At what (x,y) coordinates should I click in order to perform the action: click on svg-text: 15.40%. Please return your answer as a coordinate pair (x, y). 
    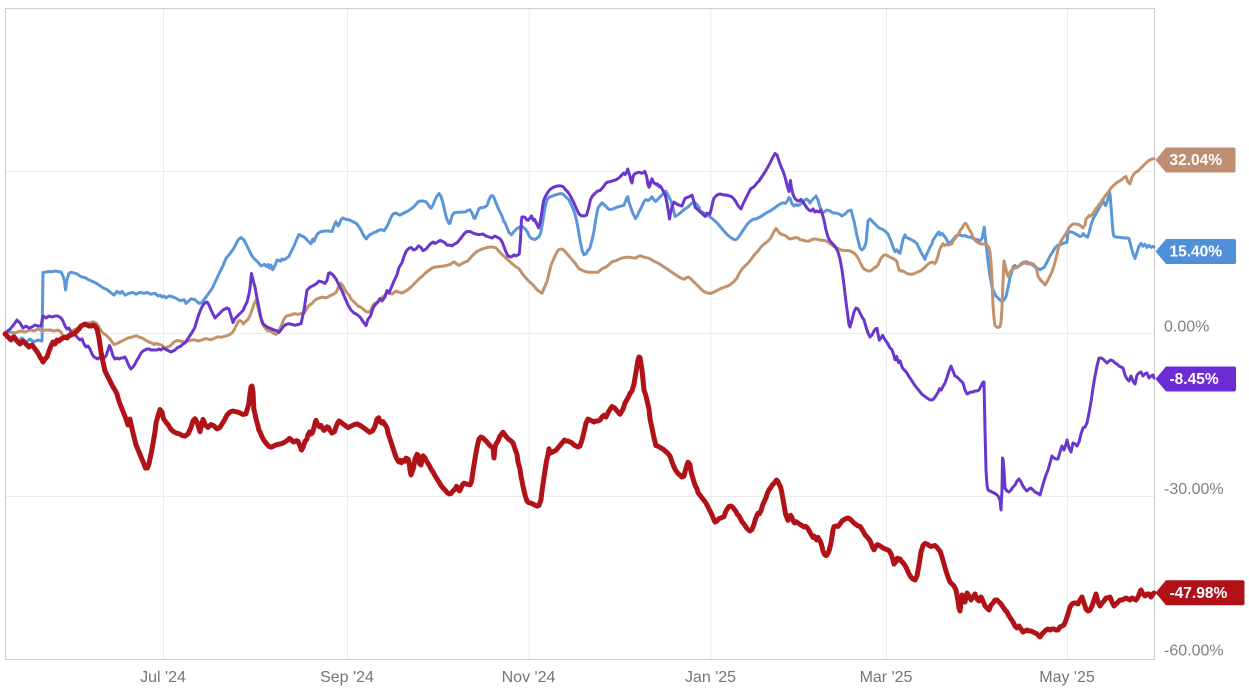
    Looking at the image, I should click on (1196, 252).